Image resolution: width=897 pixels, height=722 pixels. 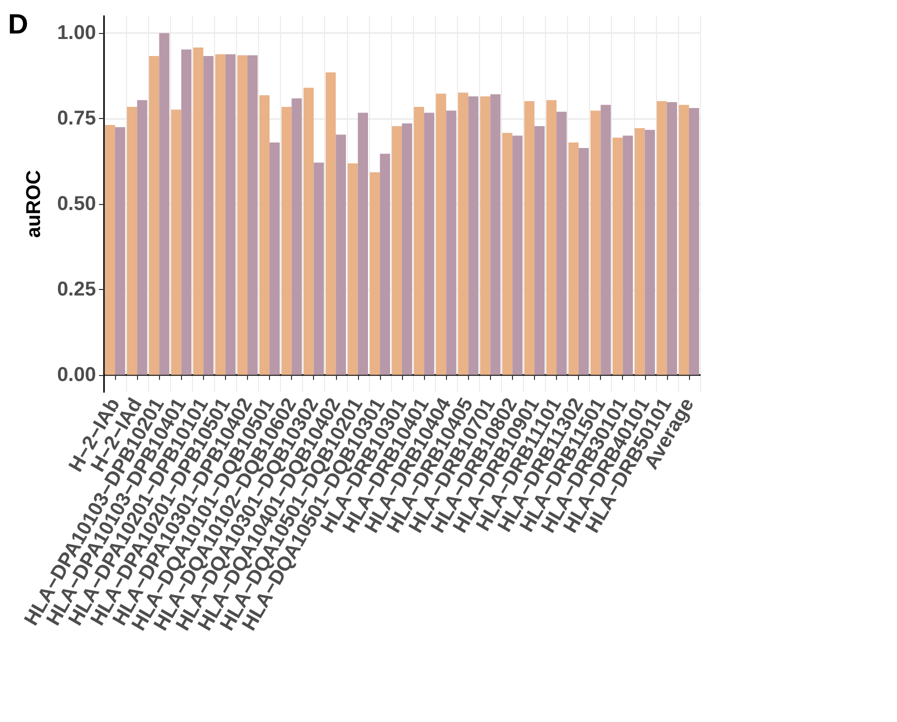 I want to click on y-tick-label: 0.00, so click(x=76, y=375).